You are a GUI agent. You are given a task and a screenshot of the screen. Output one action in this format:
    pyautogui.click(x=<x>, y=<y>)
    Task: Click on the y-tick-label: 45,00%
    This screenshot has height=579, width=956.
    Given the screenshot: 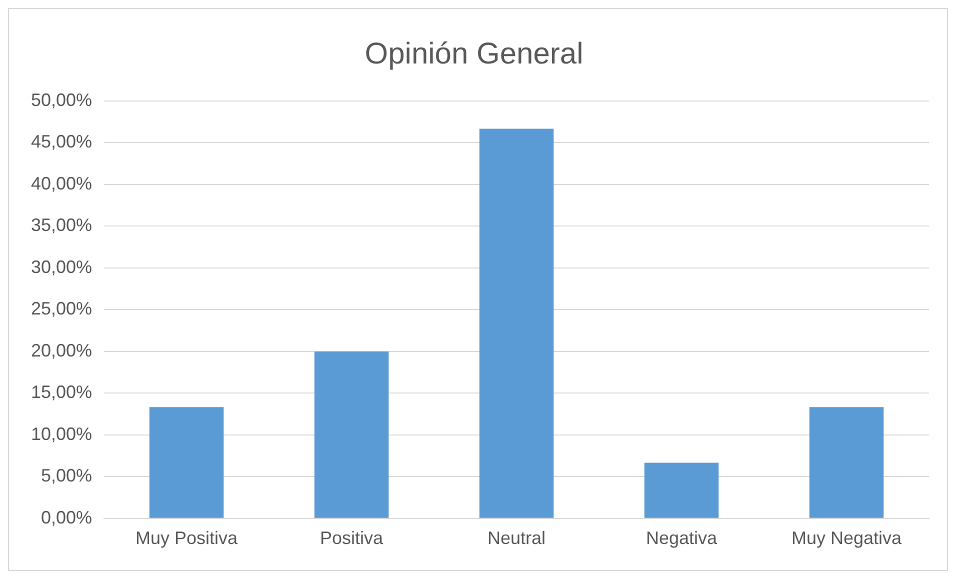 What is the action you would take?
    pyautogui.click(x=61, y=142)
    